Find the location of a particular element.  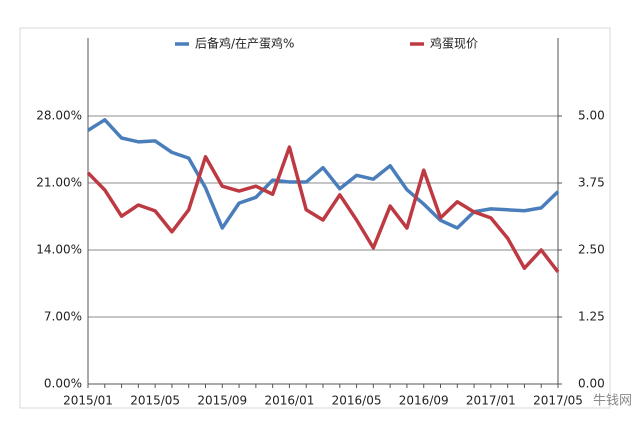

x-tick-label: 2015/09 is located at coordinates (222, 401).